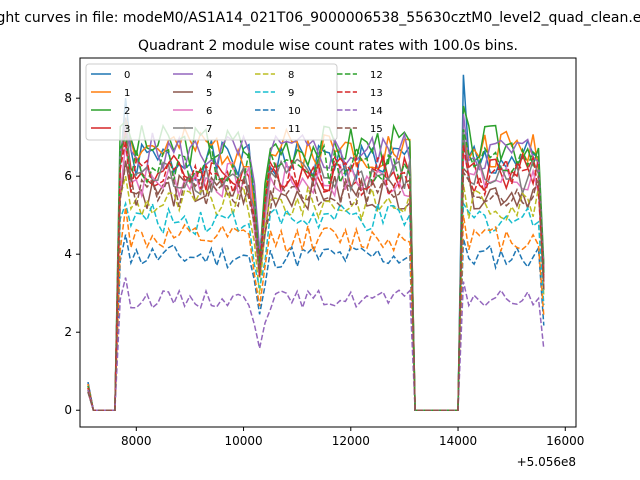 The width and height of the screenshot is (640, 480). I want to click on legend-label-3: 3, so click(127, 129).